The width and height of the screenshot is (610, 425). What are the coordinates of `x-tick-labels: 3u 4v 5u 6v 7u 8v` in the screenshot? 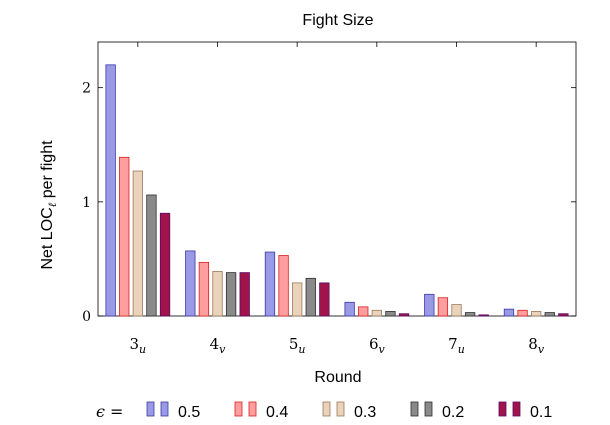 It's located at (337, 345).